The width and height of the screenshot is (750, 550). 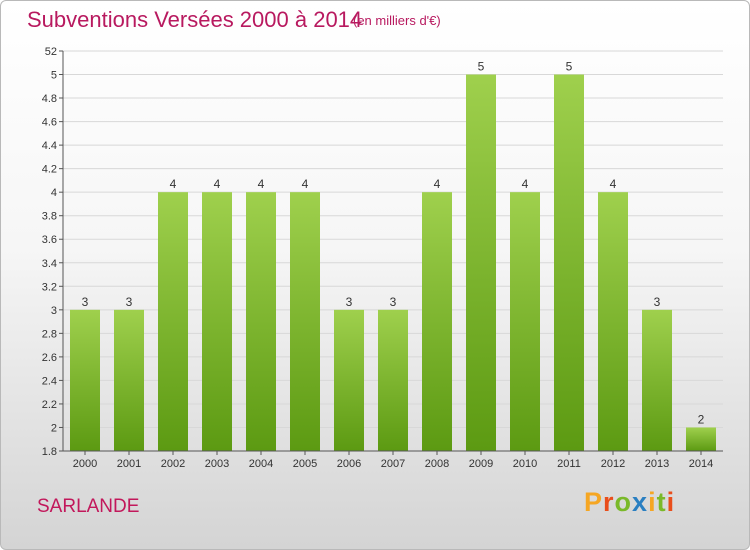 What do you see at coordinates (49, 240) in the screenshot?
I see `y-tick-label: 3.6` at bounding box center [49, 240].